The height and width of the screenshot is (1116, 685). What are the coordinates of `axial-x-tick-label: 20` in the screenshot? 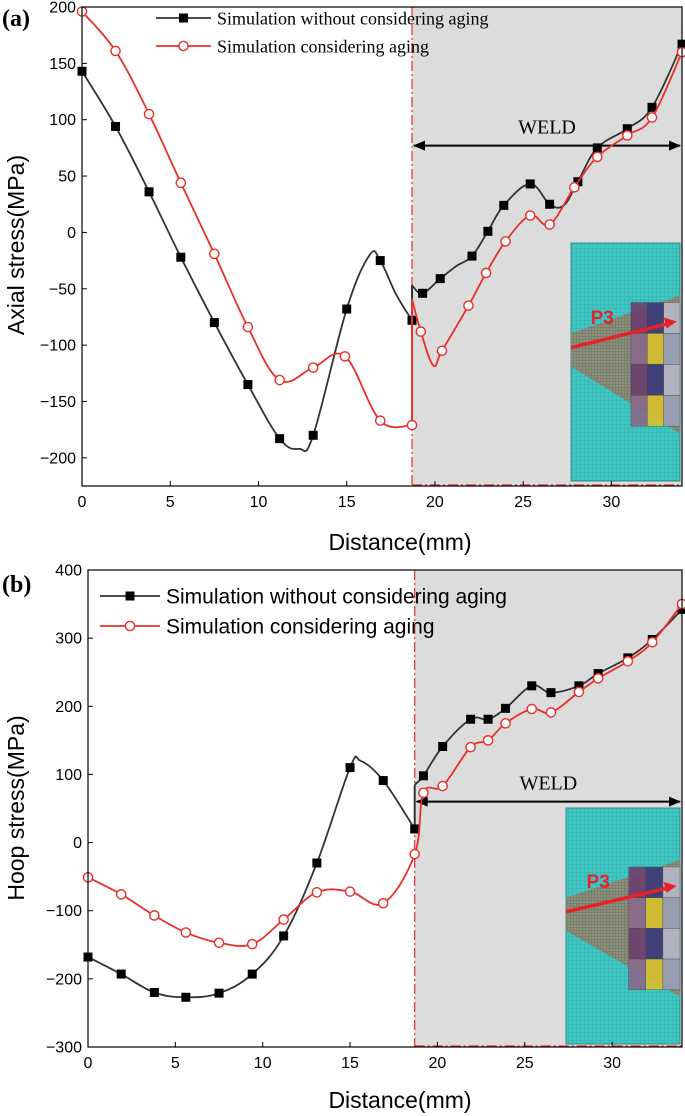 It's located at (435, 502).